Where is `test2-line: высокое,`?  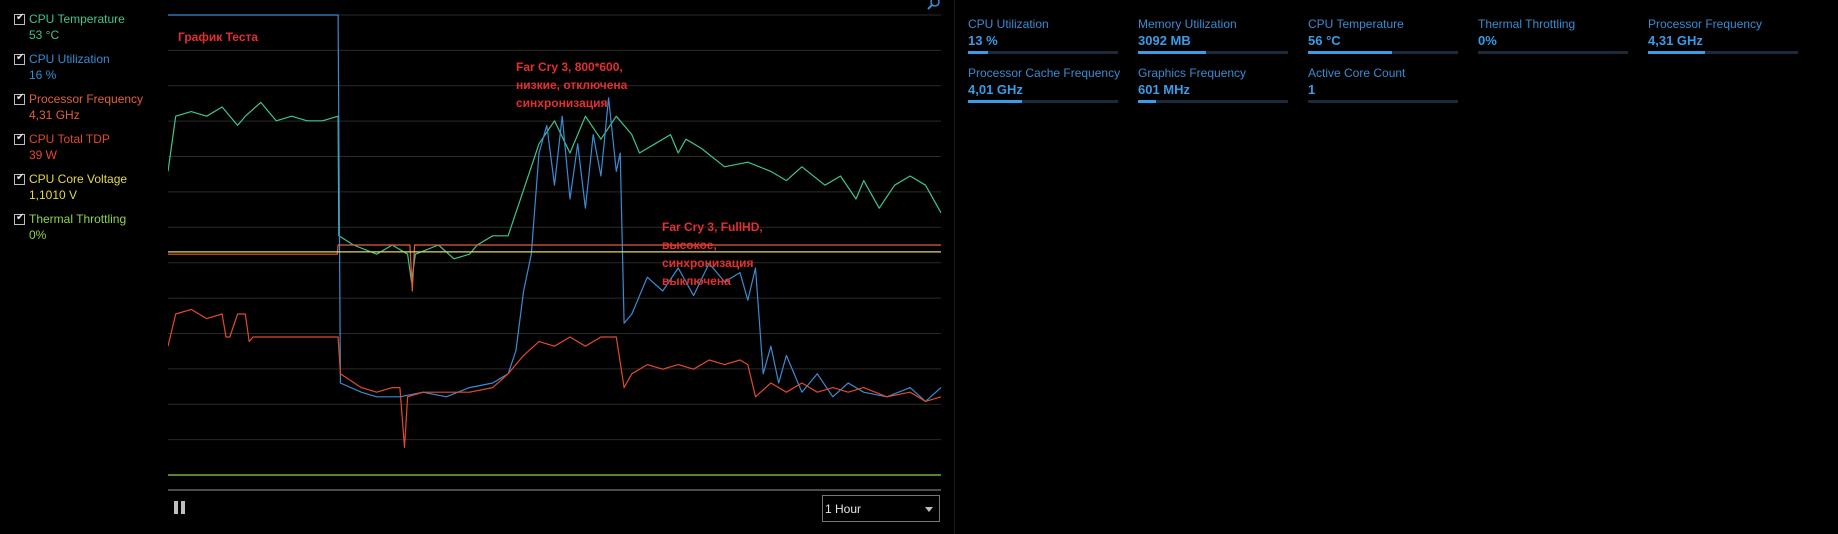 test2-line: высокое, is located at coordinates (689, 245).